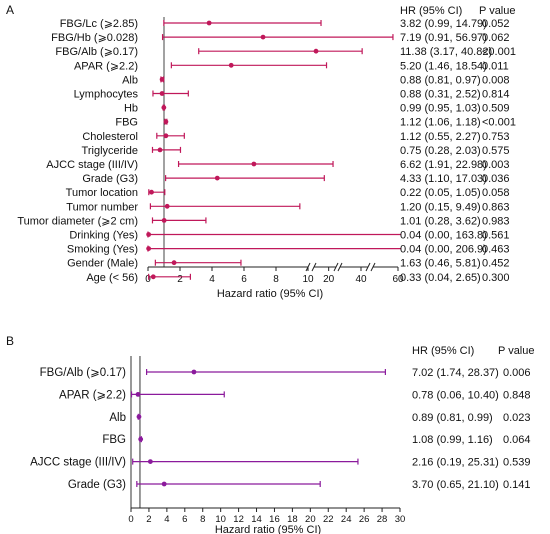  I want to click on p-value: 0.539, so click(517, 463).